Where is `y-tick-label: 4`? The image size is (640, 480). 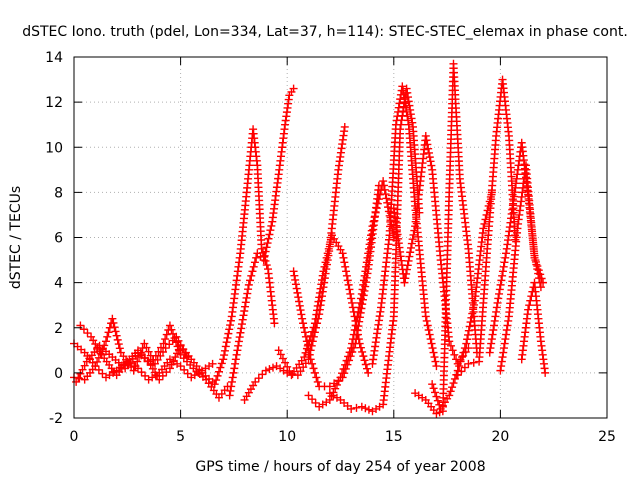 y-tick-label: 4 is located at coordinates (58, 284).